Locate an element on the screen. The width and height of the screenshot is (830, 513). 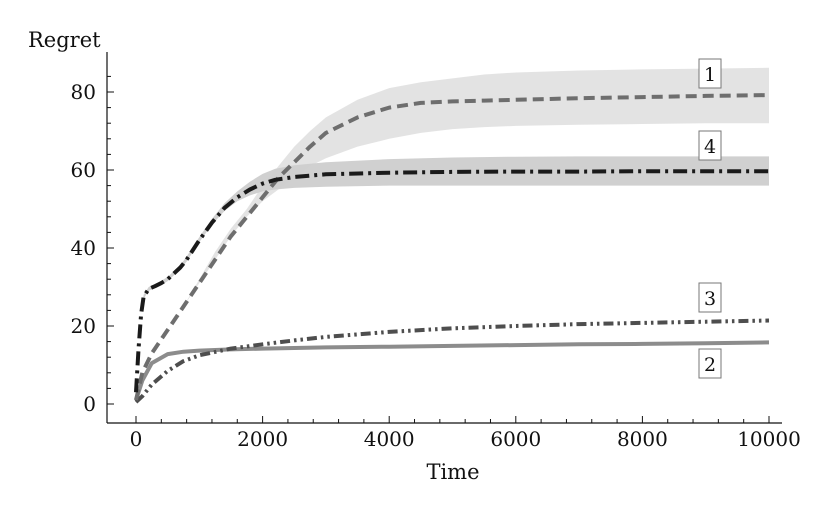
series-3-line is located at coordinates (452, 361).